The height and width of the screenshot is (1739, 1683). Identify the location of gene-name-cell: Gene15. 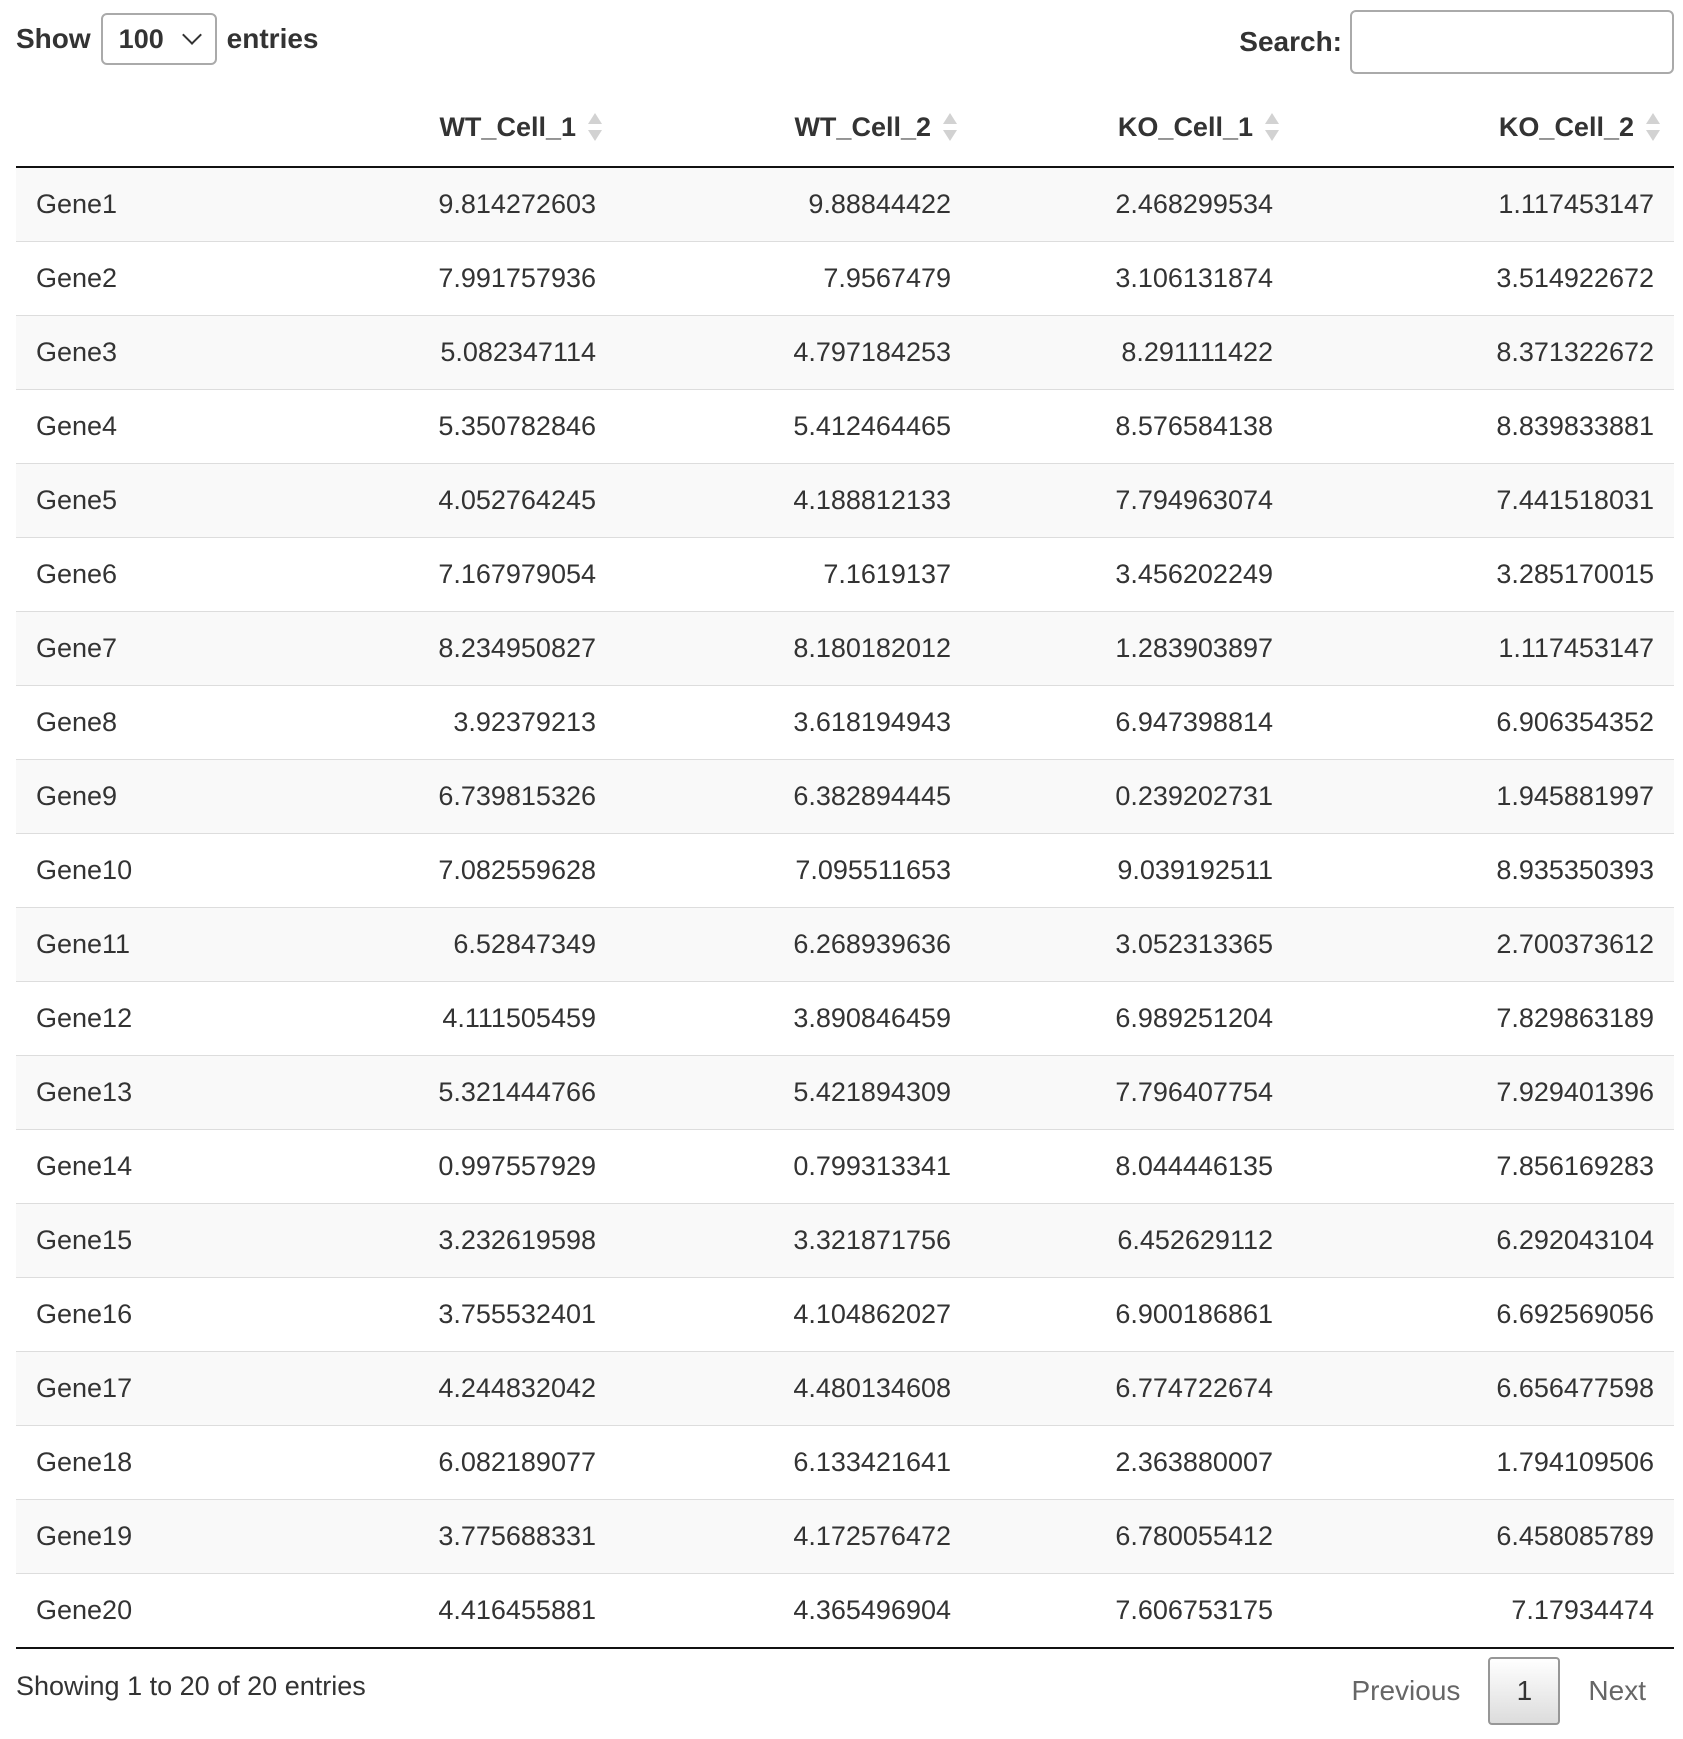
(146, 1240).